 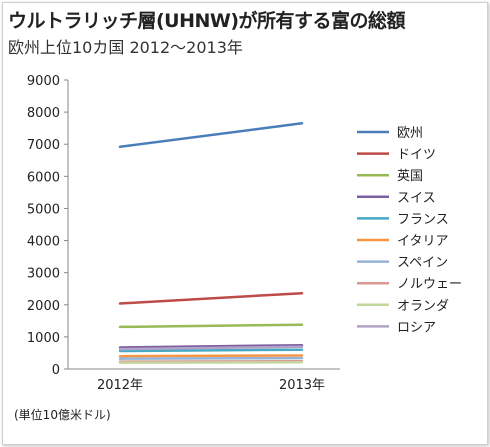 I want to click on y-tick-label: 6000, so click(x=43, y=177).